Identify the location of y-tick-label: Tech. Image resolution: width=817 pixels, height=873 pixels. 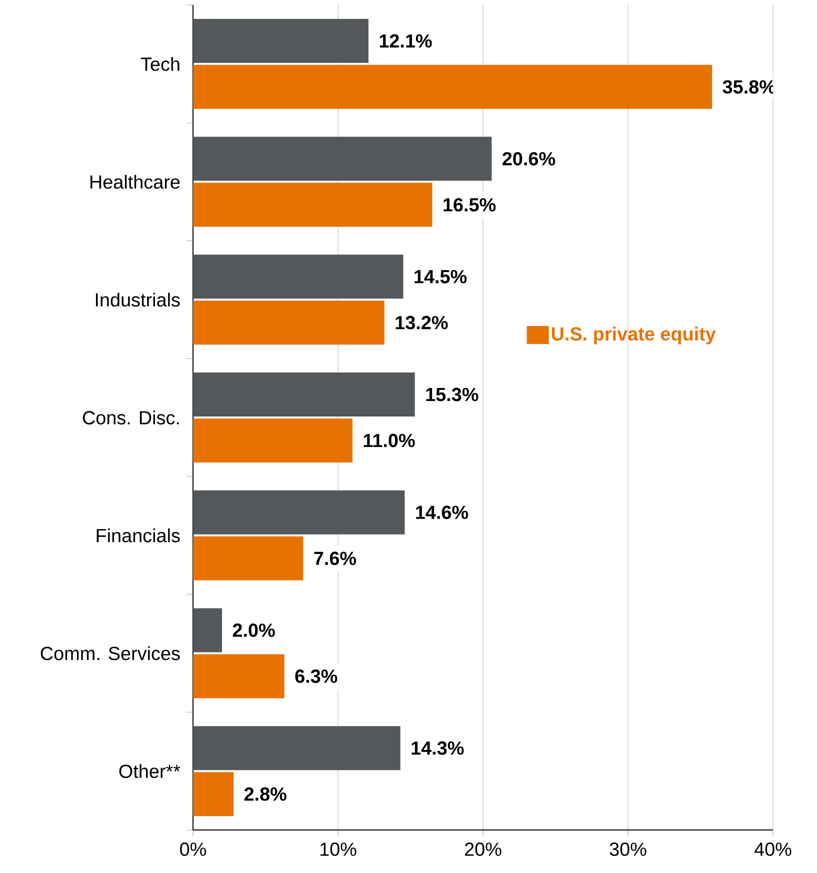
(160, 63).